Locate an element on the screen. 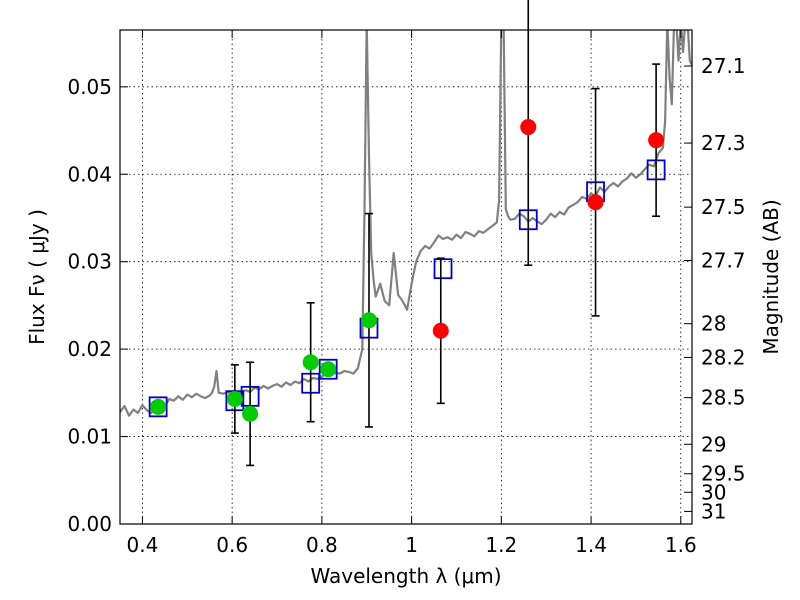 The width and height of the screenshot is (800, 600). x-tick-label: 1 is located at coordinates (411, 545).